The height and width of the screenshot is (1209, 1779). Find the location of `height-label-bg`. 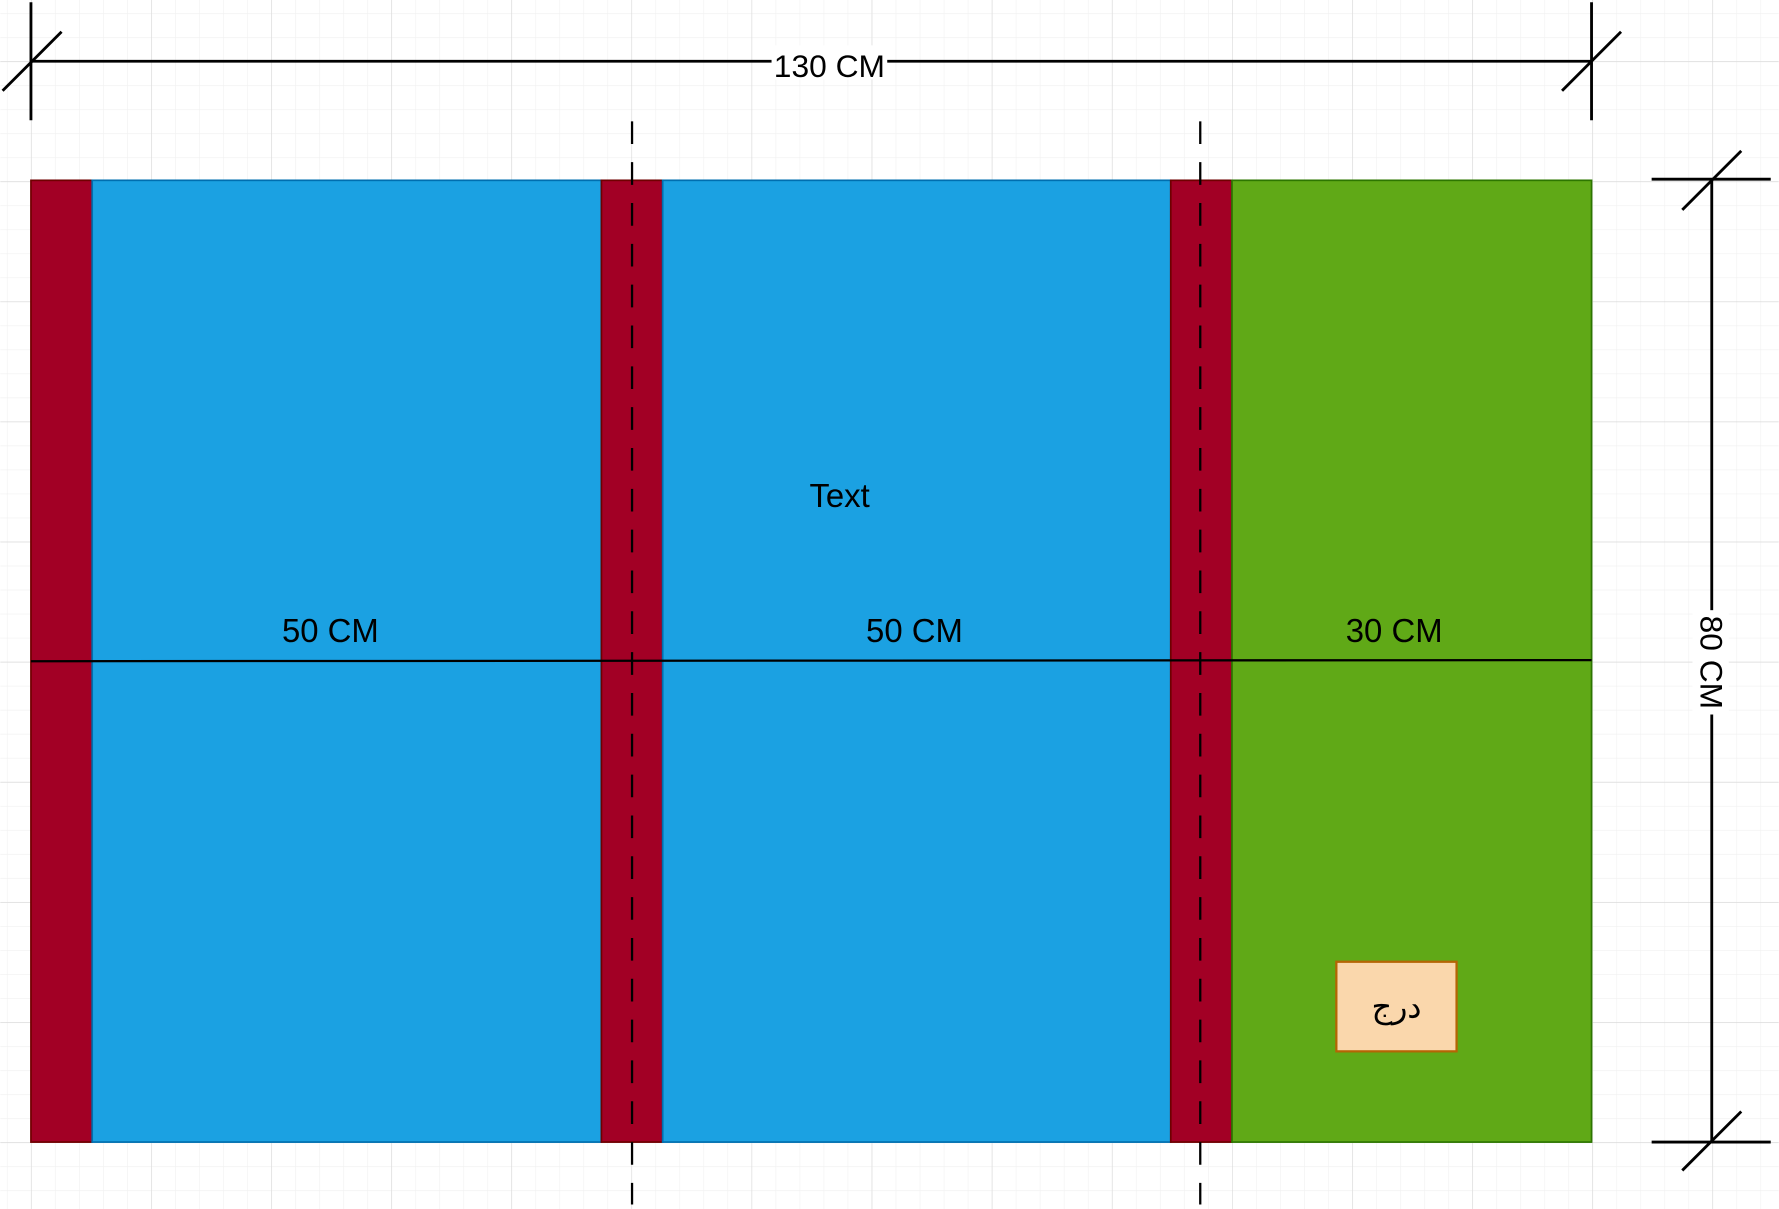

height-label-bg is located at coordinates (1710, 662).